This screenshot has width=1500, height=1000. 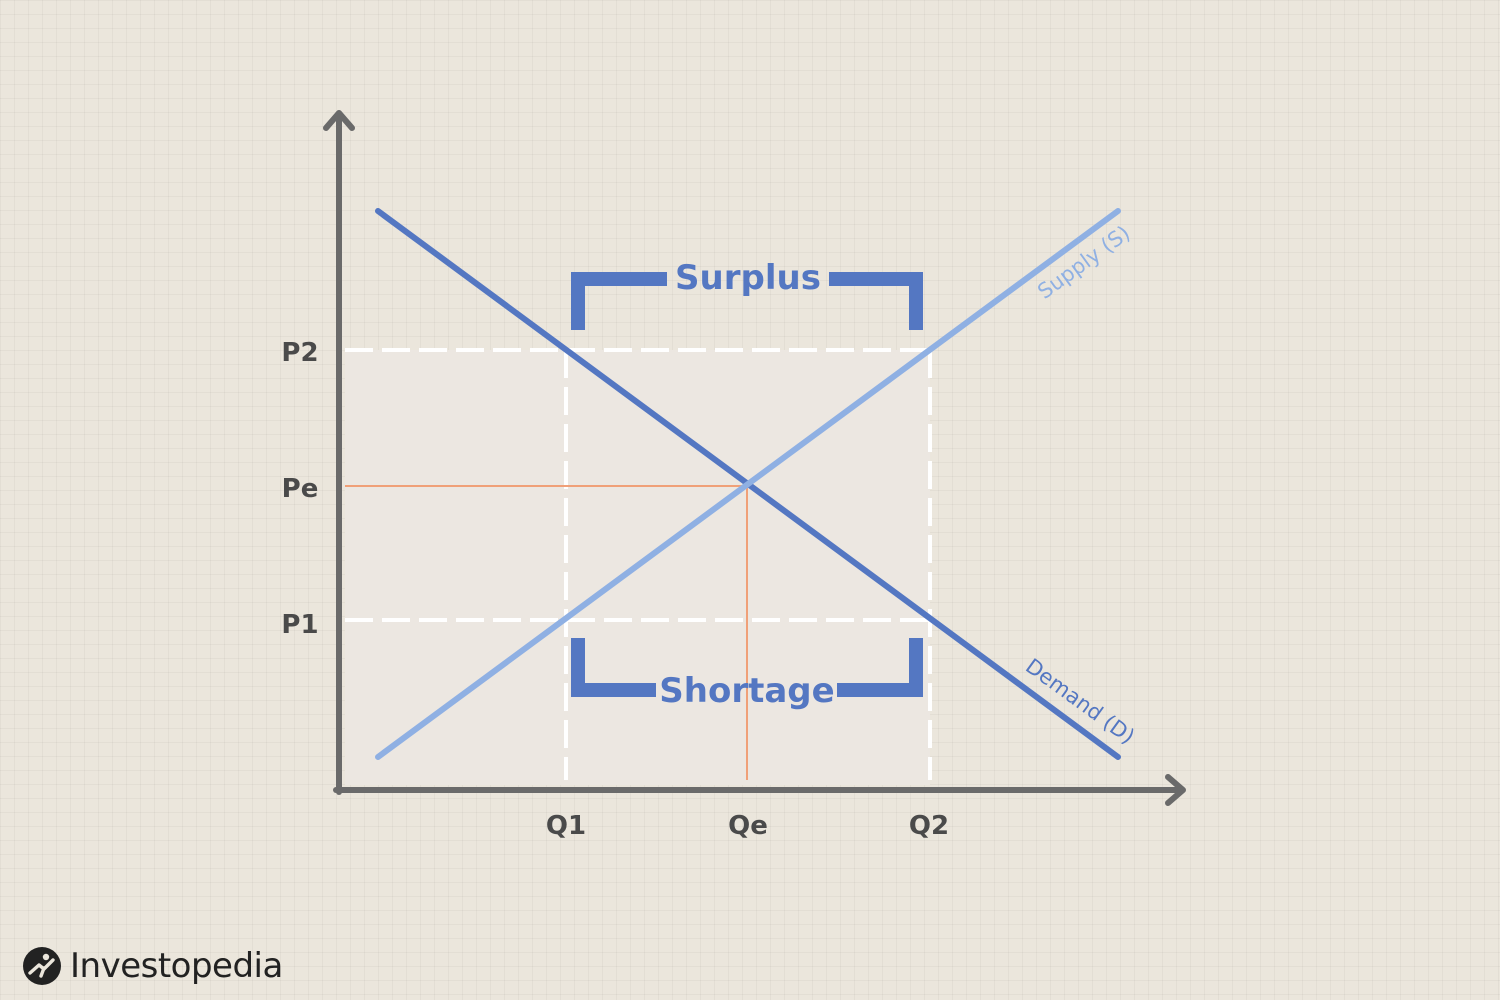 I want to click on investopedia-logo: Investopedia, so click(x=152, y=966).